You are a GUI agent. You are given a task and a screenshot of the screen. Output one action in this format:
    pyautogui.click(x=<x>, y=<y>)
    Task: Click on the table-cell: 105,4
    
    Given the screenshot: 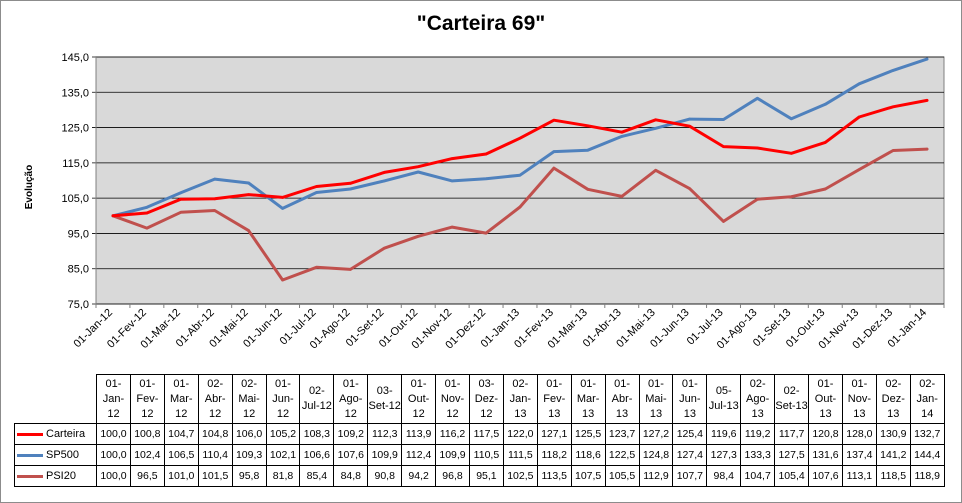 What is the action you would take?
    pyautogui.click(x=792, y=476)
    